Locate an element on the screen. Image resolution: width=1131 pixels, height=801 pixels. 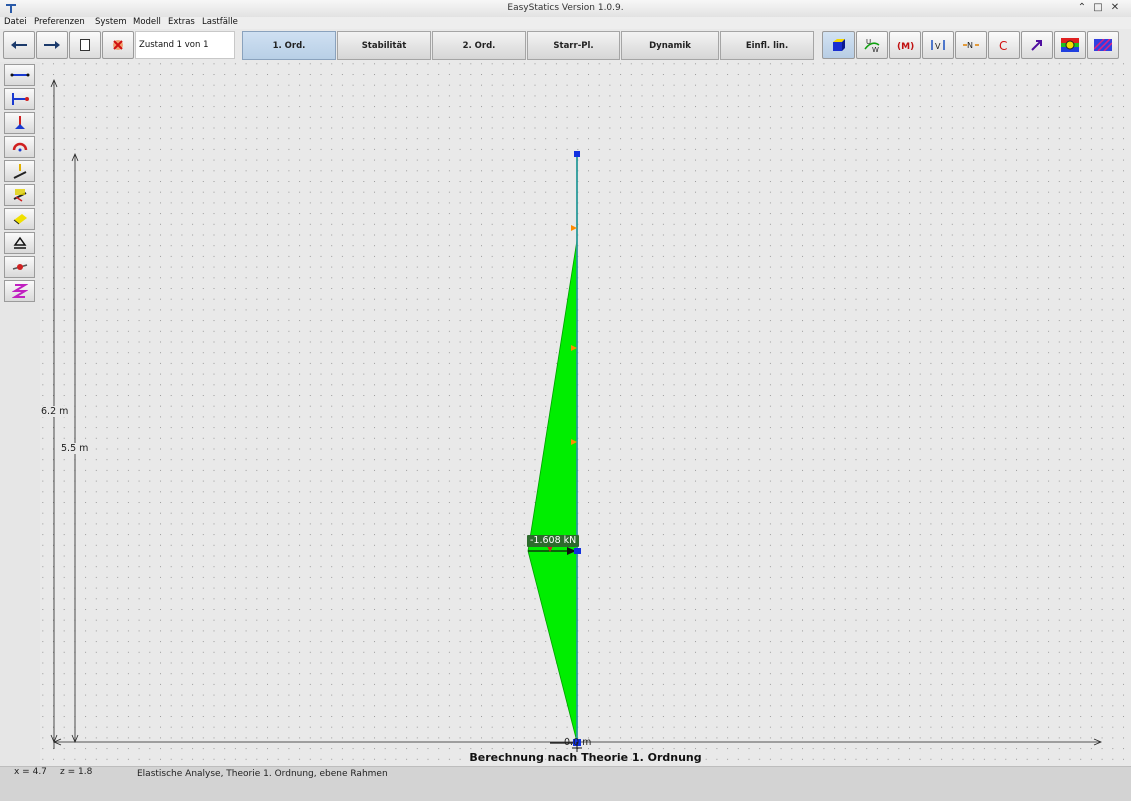
distributed-load-tool-icon is located at coordinates (19, 195).